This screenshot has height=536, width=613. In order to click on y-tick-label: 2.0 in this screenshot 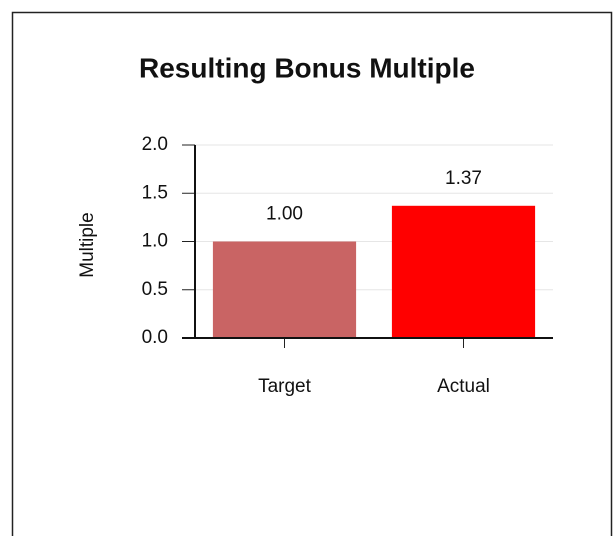, I will do `click(155, 144)`.